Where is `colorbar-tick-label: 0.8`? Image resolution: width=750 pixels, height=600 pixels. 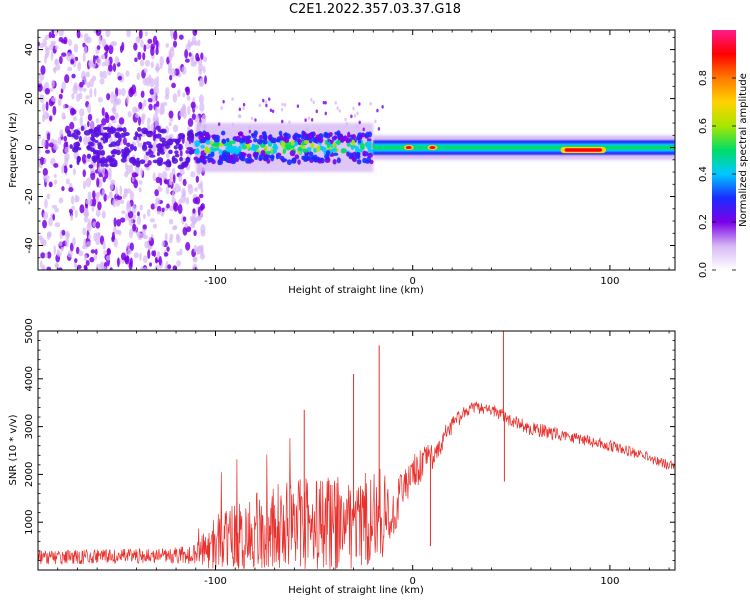 colorbar-tick-label: 0.8 is located at coordinates (703, 78).